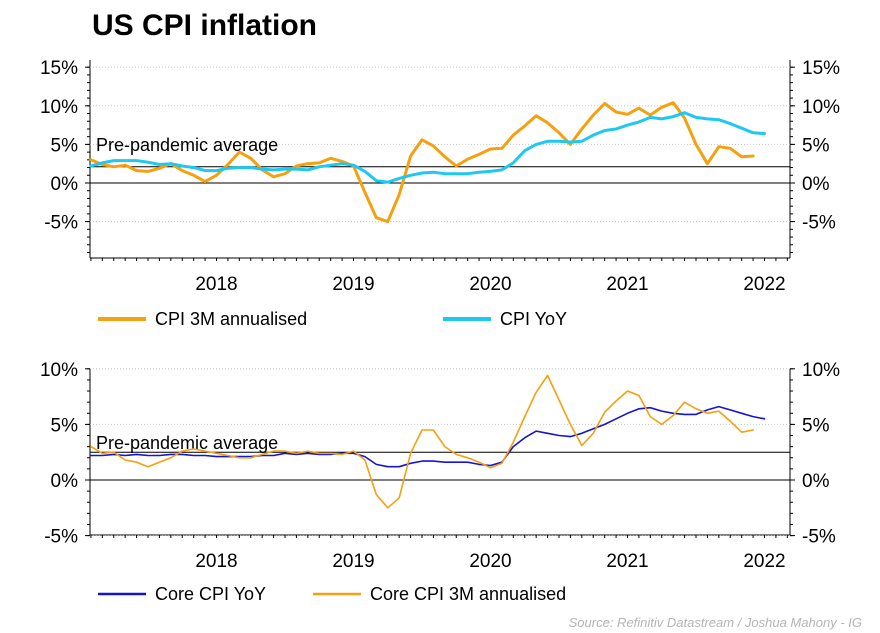  What do you see at coordinates (210, 594) in the screenshot?
I see `legend-label: Core CPI YoY` at bounding box center [210, 594].